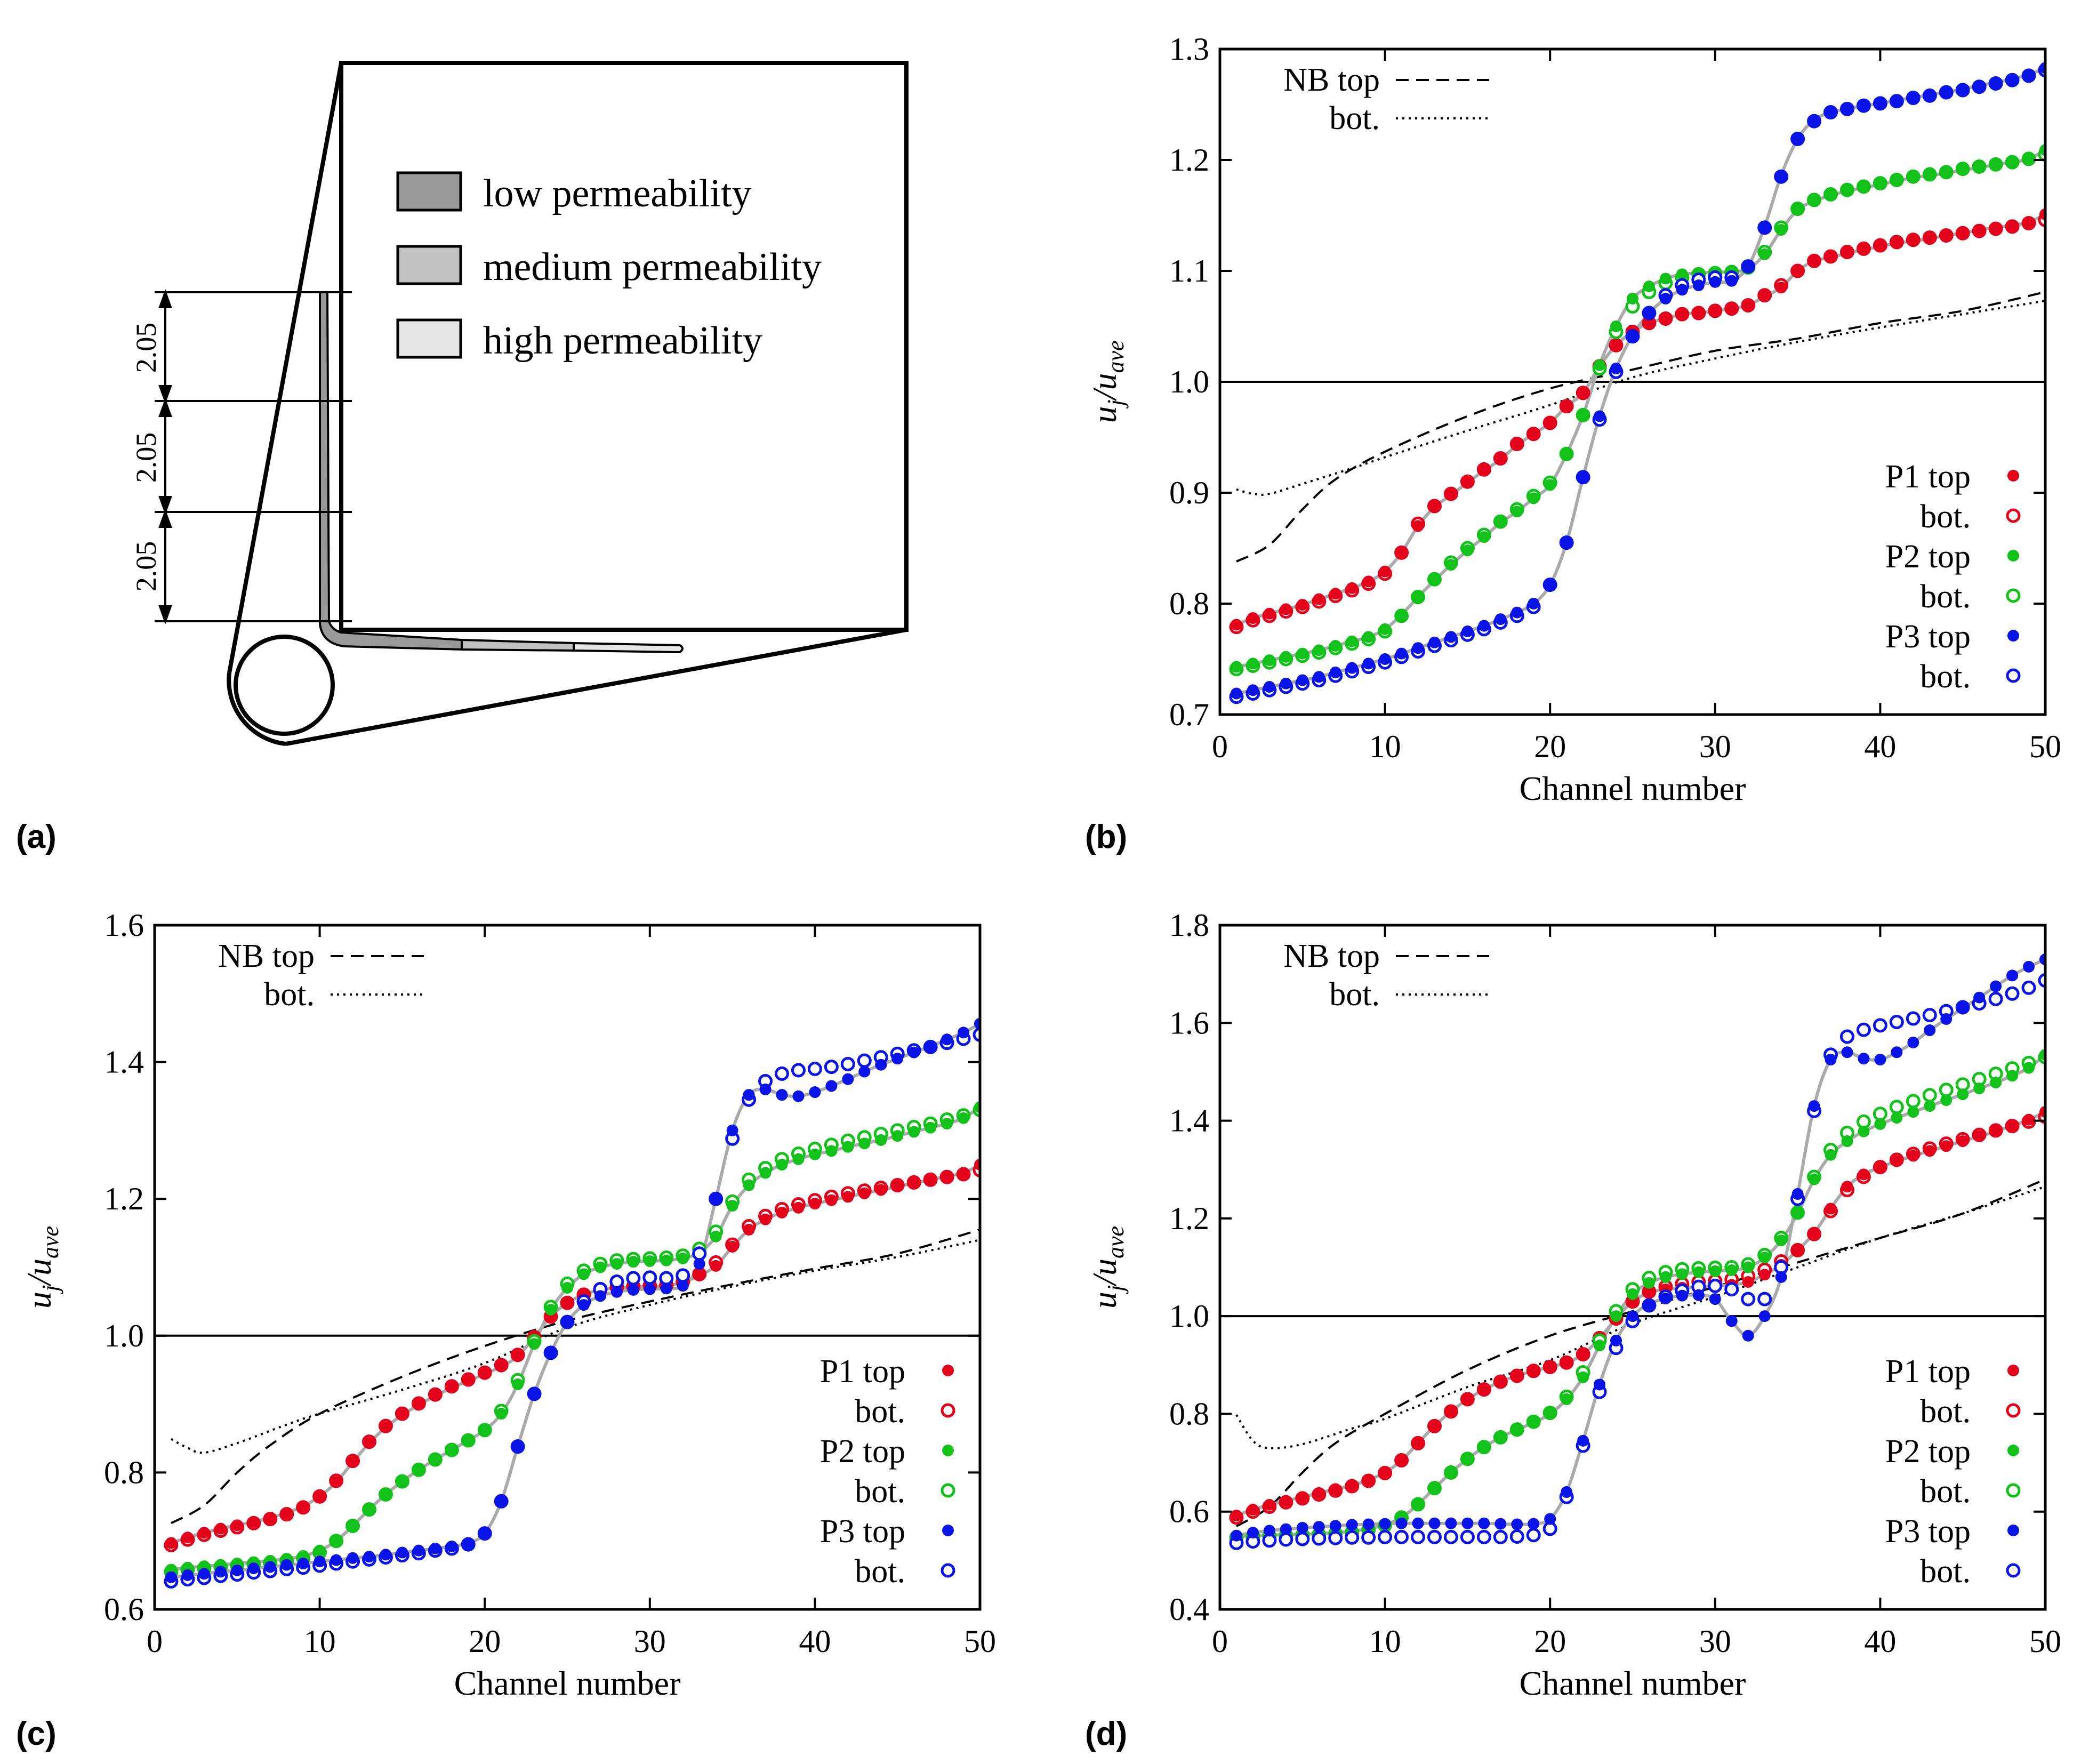 The width and height of the screenshot is (2073, 1764). I want to click on point-p1-top-ch40, so click(815, 1204).